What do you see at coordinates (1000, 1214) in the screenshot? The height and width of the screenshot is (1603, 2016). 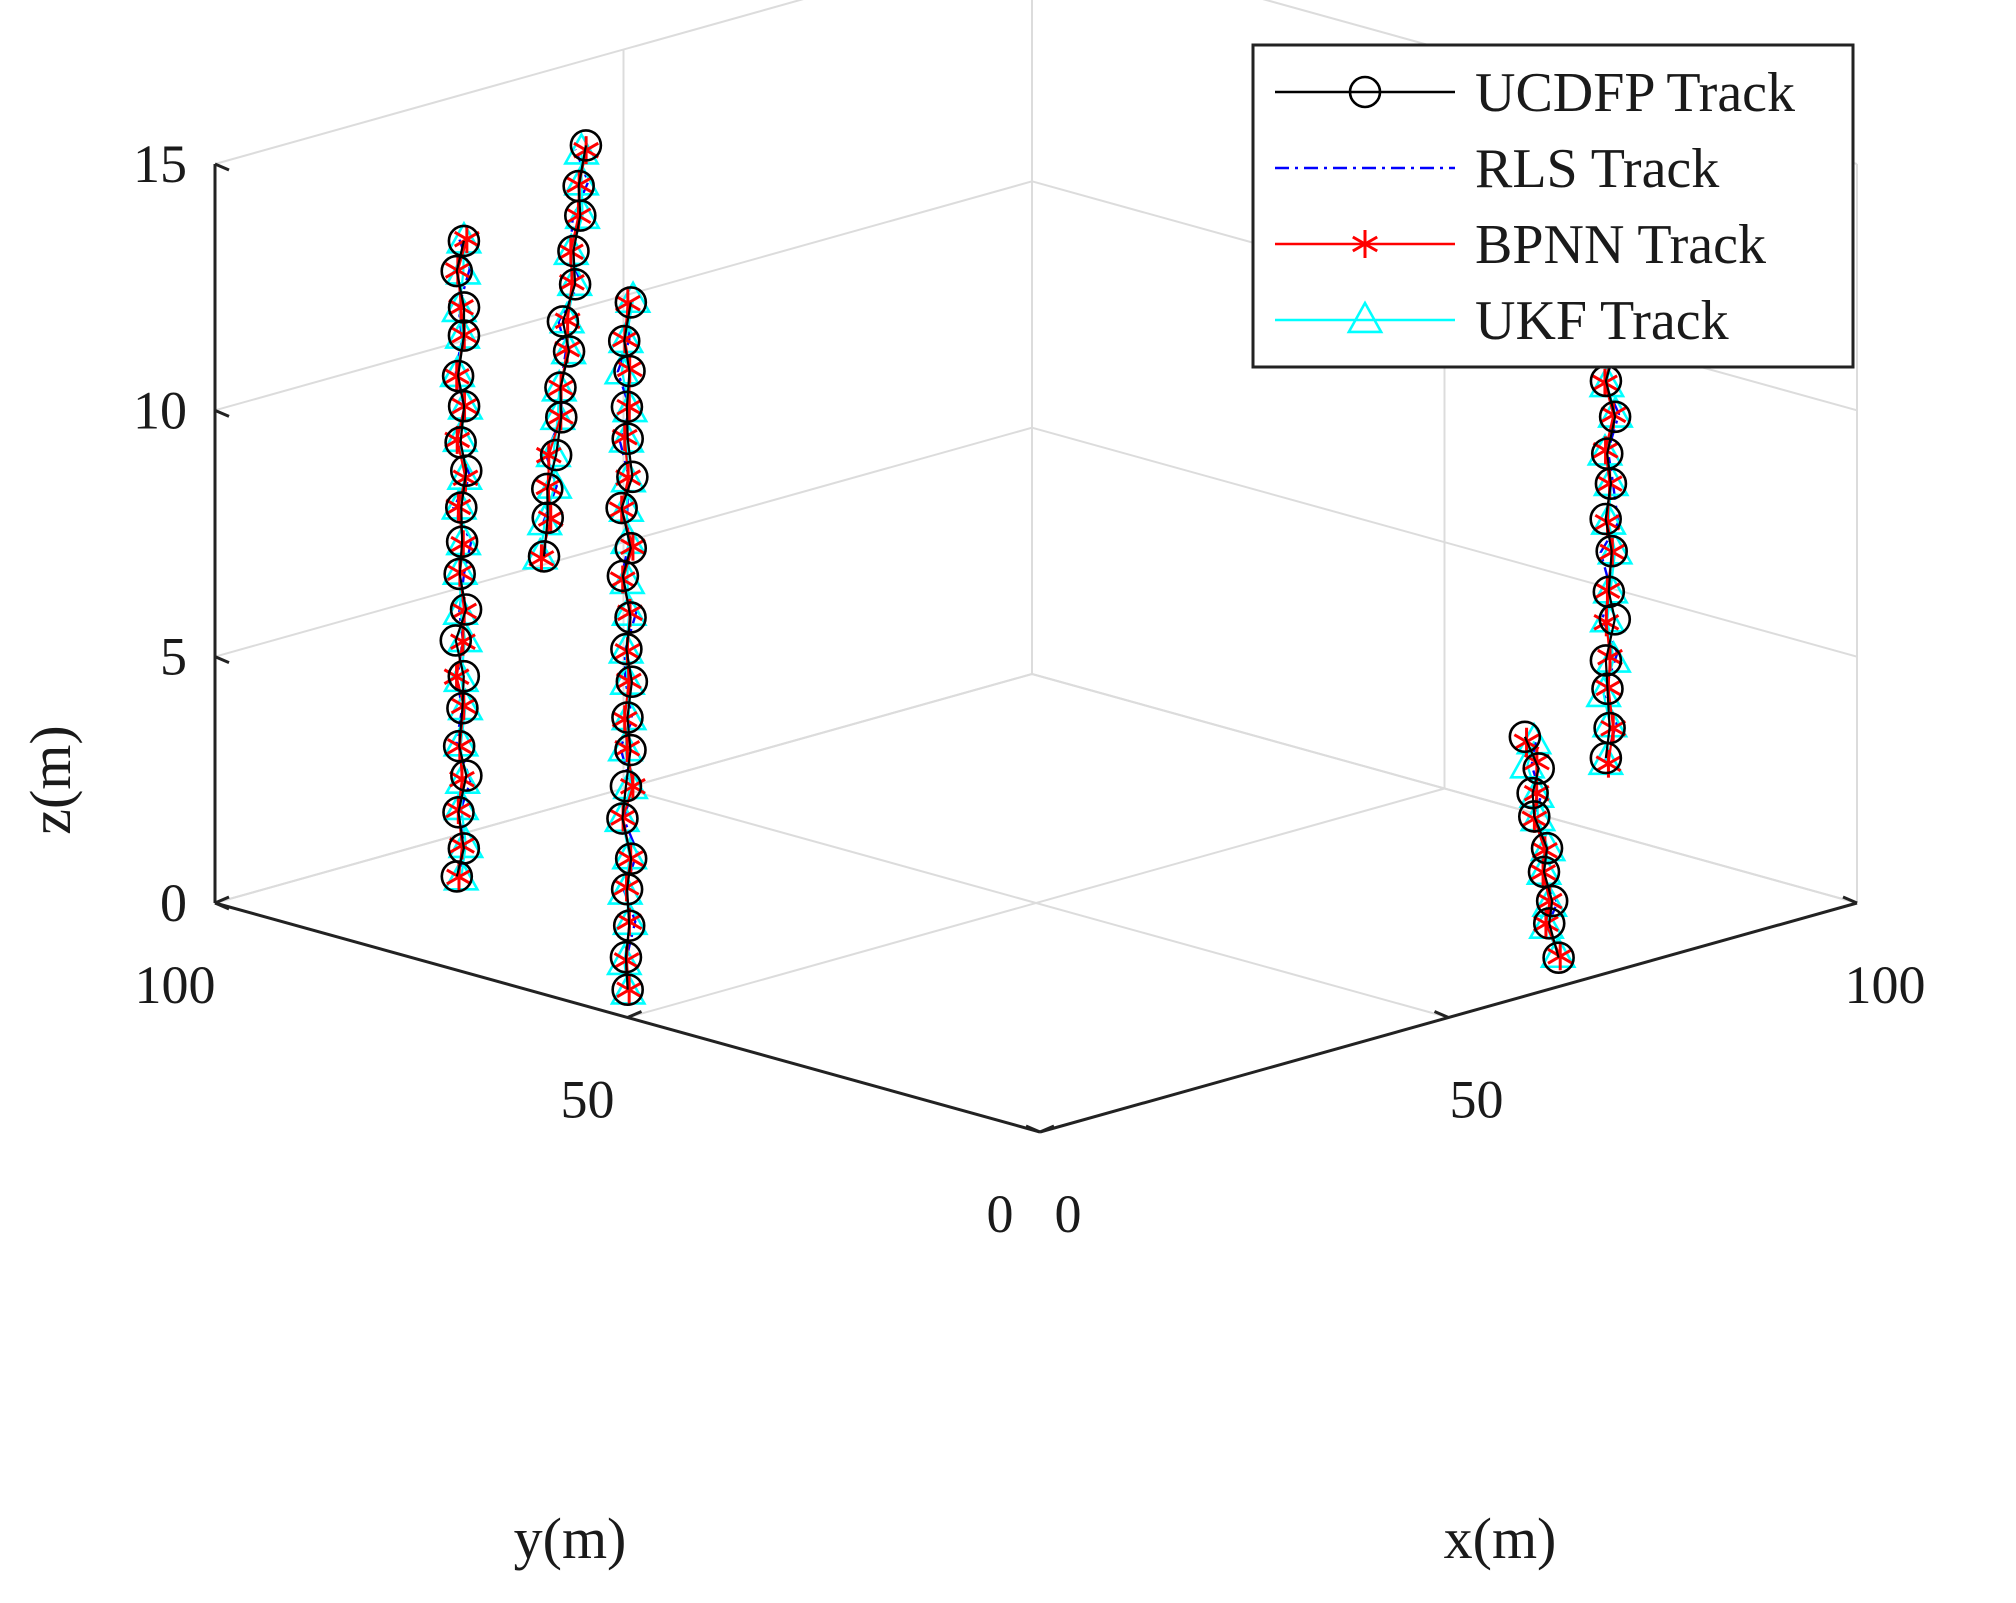 I see `y-tick-label: 0` at bounding box center [1000, 1214].